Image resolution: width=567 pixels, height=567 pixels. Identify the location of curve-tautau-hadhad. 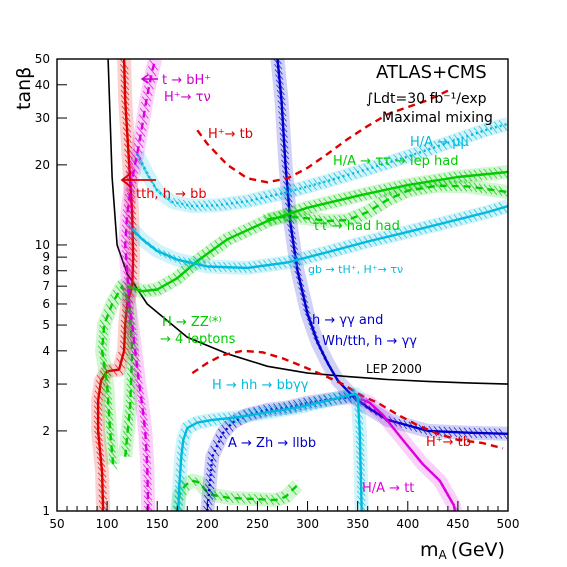
(387, 203).